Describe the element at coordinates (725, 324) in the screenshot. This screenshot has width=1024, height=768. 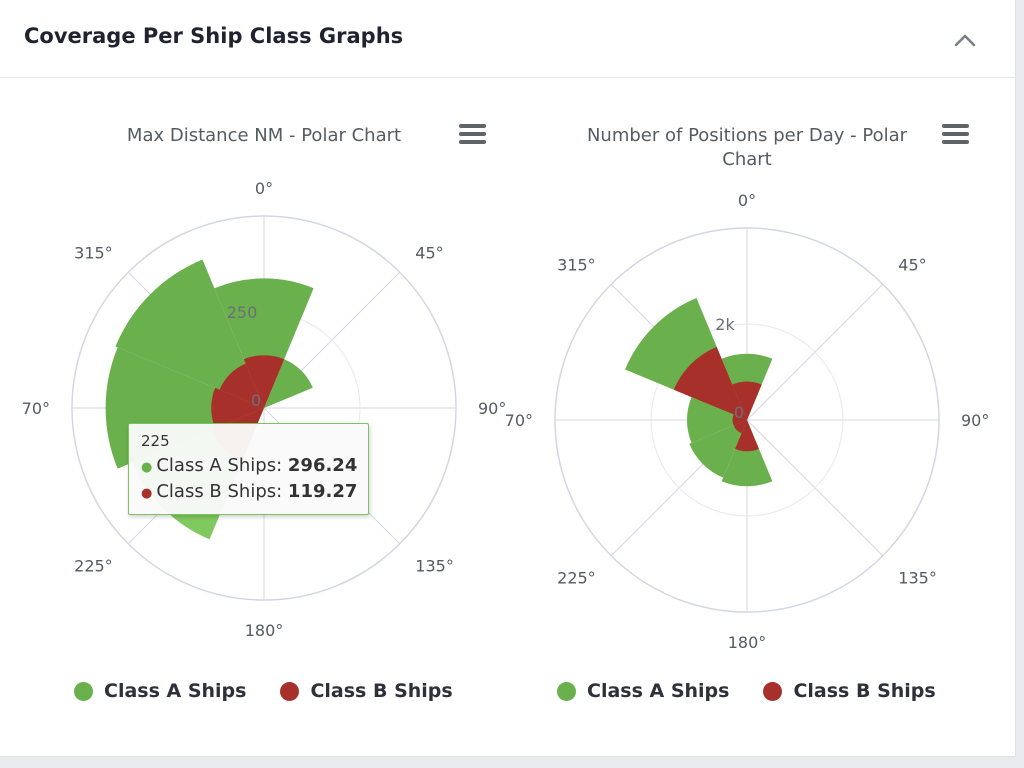
I see `radial-tick-label: 2k` at that location.